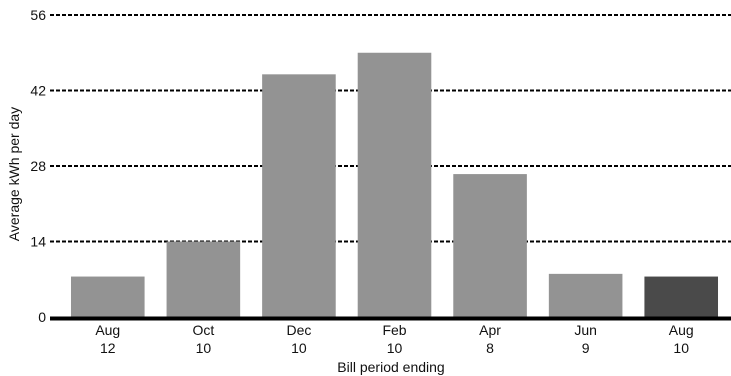 The image size is (731, 376). I want to click on x-axis-title: Bill period ending, so click(390, 367).